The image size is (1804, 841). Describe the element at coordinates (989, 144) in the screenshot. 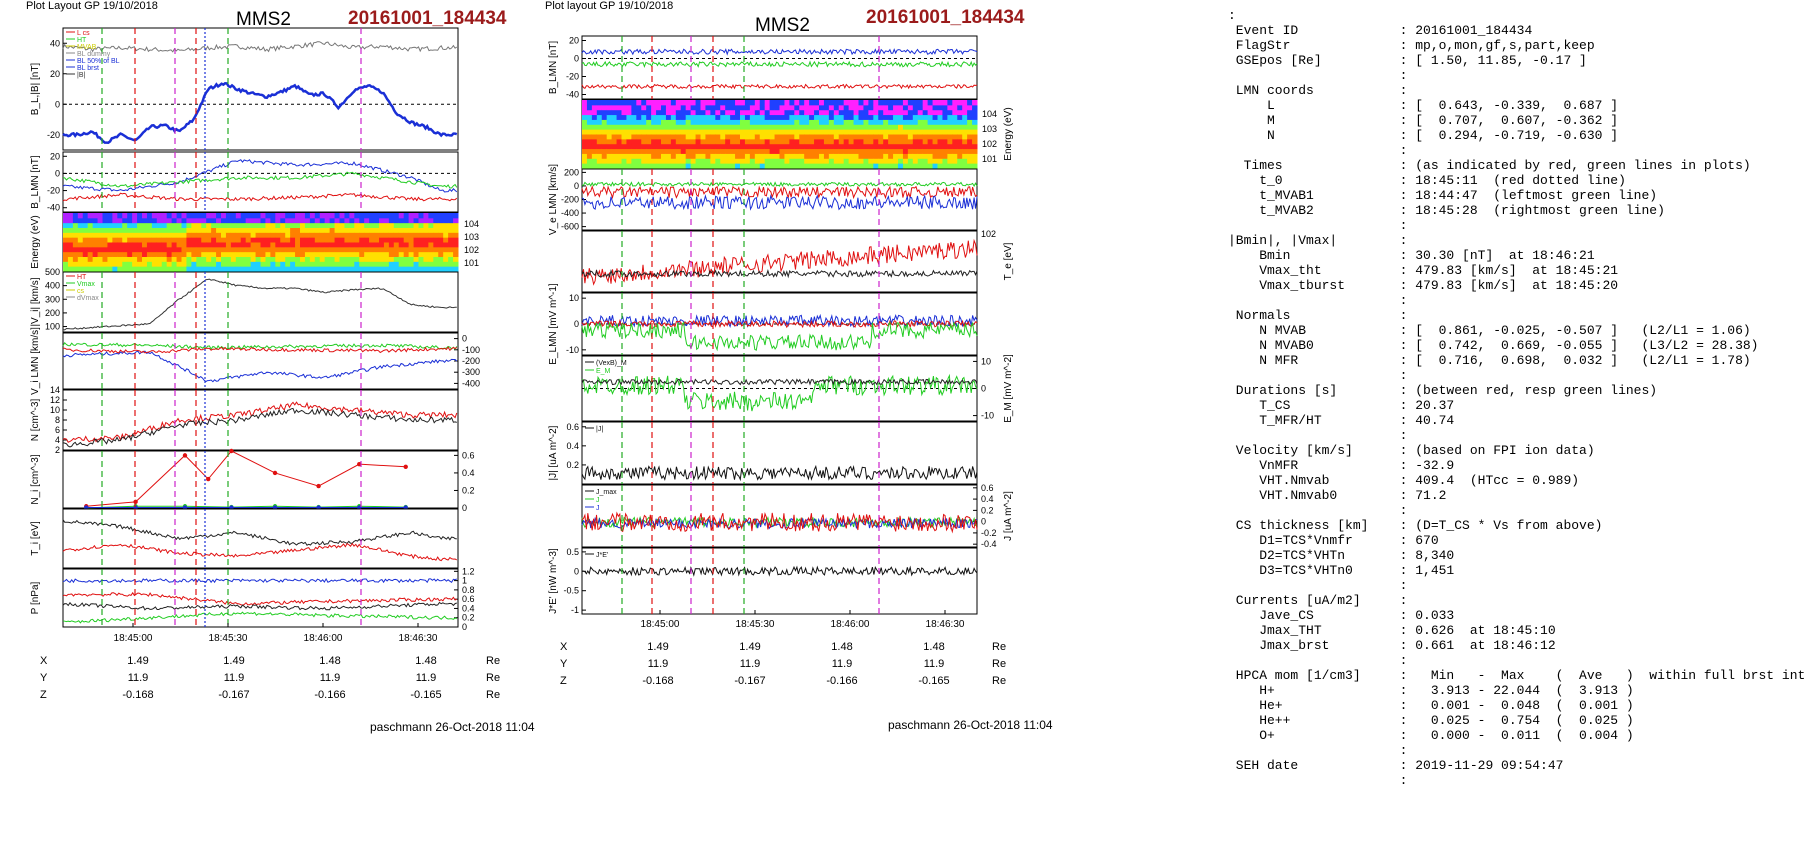

I see `tick-label: 102` at that location.